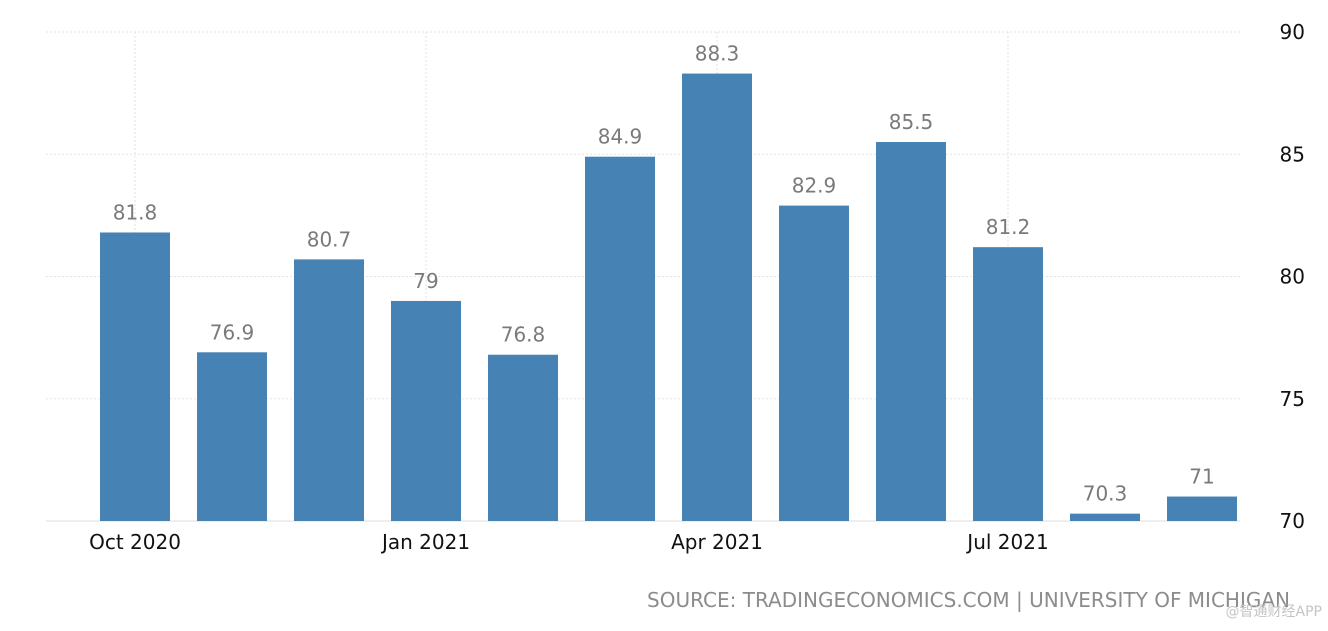 The height and width of the screenshot is (631, 1328). What do you see at coordinates (329, 239) in the screenshot?
I see `bar-value-label: 80.7` at bounding box center [329, 239].